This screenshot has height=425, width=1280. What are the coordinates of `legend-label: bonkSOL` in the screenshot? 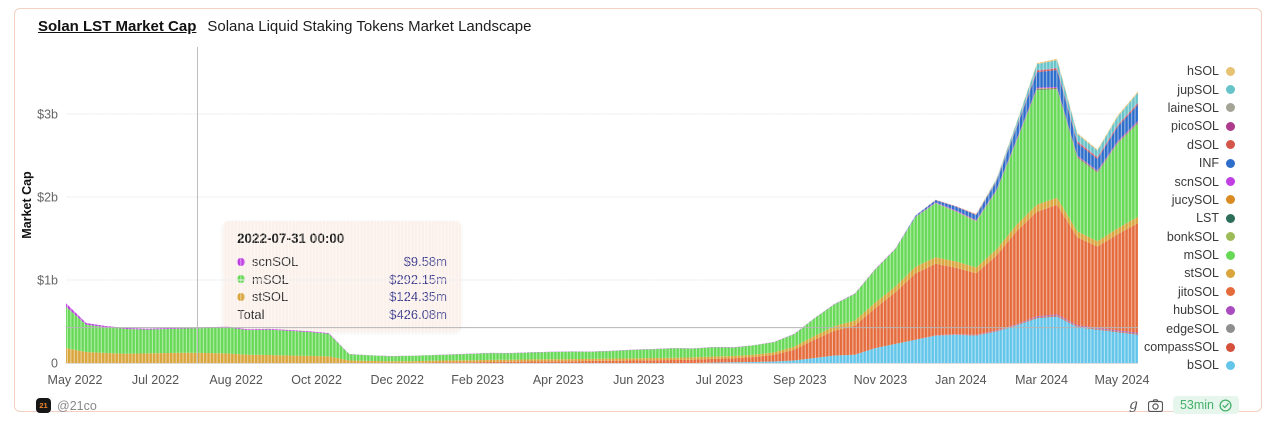 It's located at (1192, 236).